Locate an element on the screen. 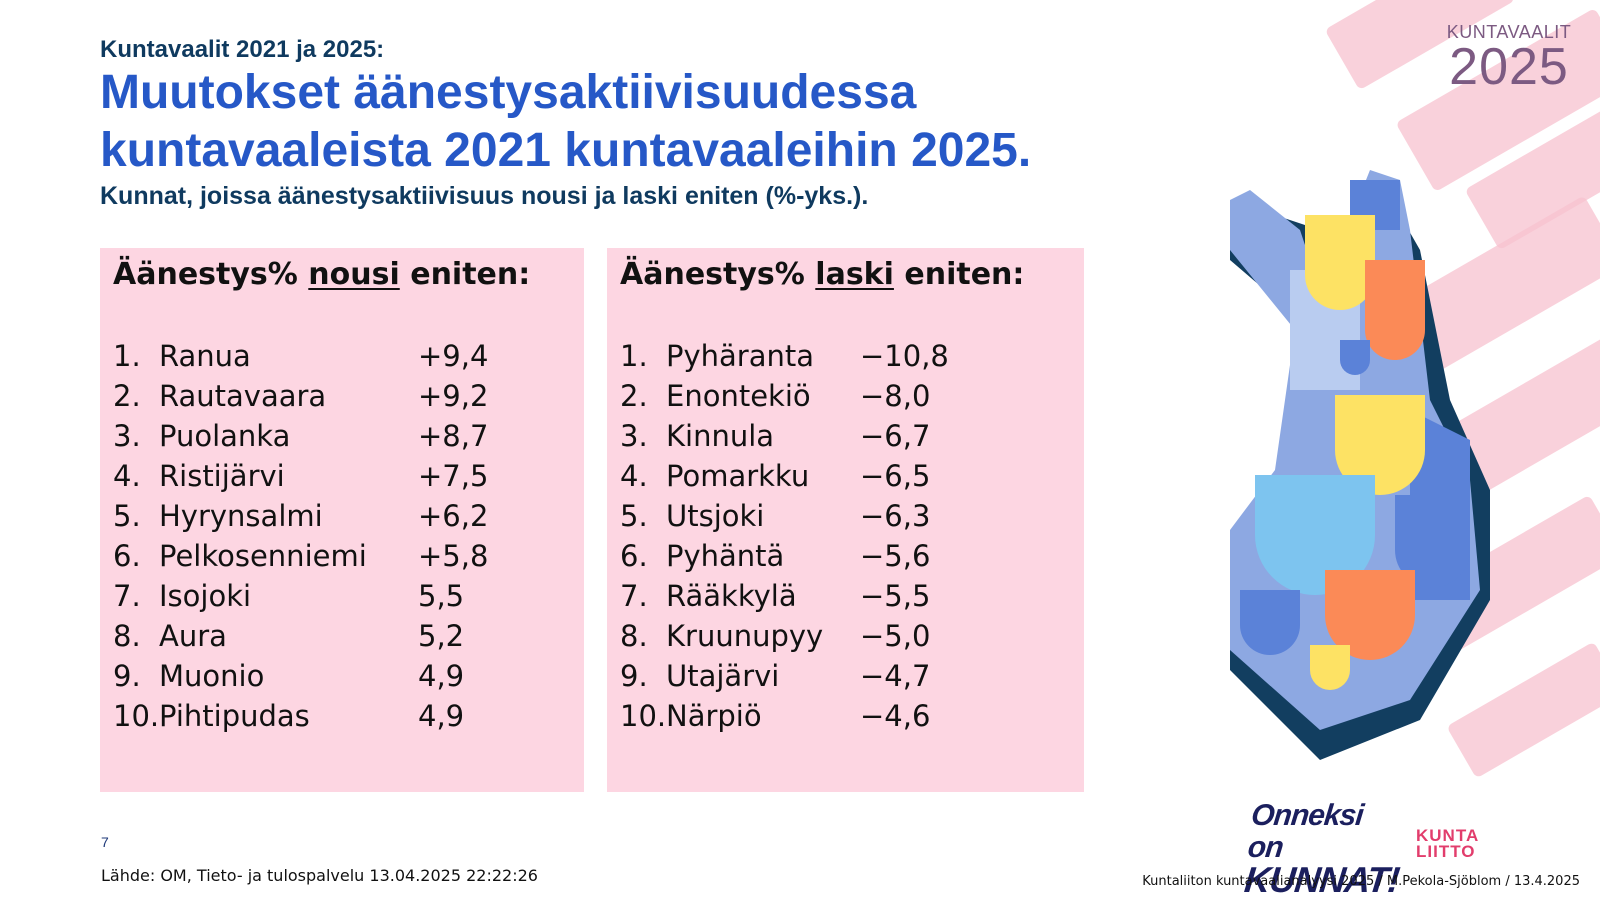 This screenshot has height=900, width=1600. increase-heading-prefix: Äänestys% is located at coordinates (205, 274).